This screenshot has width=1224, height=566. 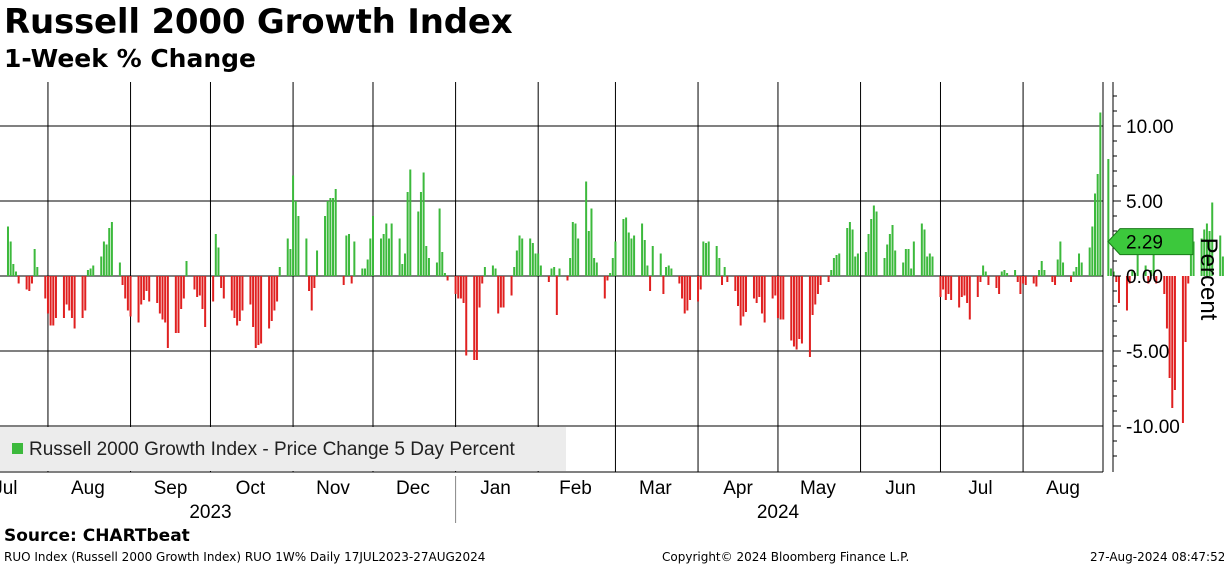 I want to click on month-label: Jul, so click(x=980, y=488).